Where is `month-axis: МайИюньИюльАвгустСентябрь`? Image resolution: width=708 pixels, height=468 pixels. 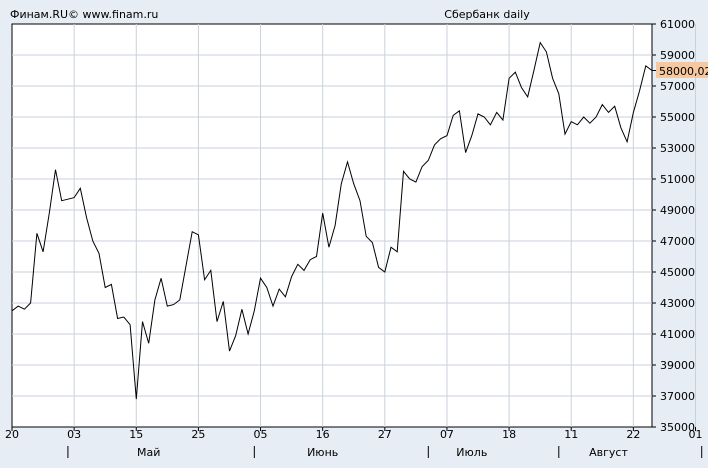
month-axis: МайИюньИюльАвгустСентябрь is located at coordinates (385, 452).